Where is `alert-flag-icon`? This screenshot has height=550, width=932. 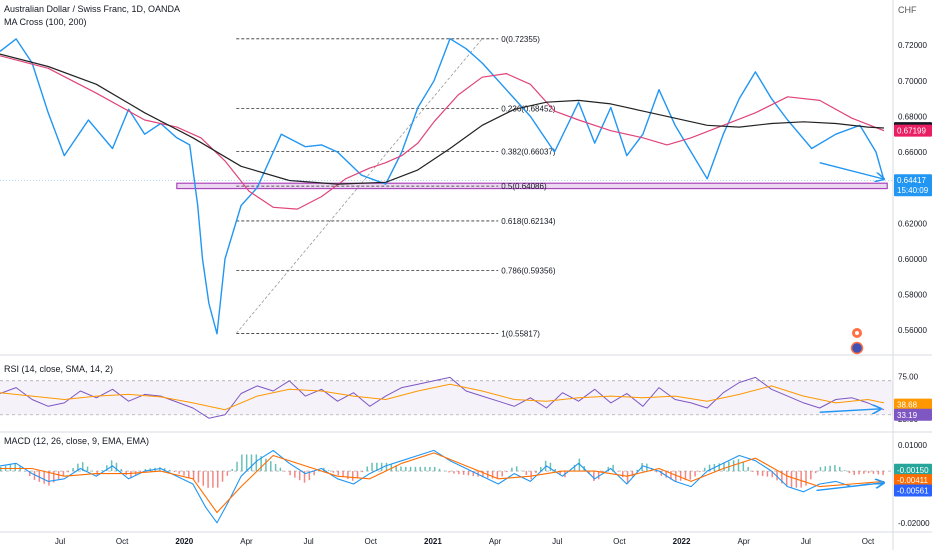
alert-flag-icon is located at coordinates (857, 333).